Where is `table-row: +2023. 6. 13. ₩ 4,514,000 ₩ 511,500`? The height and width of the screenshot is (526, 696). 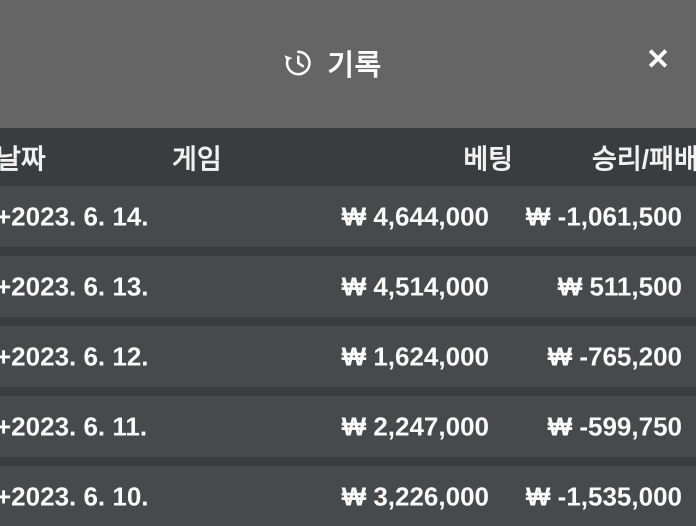
table-row: +2023. 6. 13. ₩ 4,514,000 ₩ 511,500 is located at coordinates (348, 286).